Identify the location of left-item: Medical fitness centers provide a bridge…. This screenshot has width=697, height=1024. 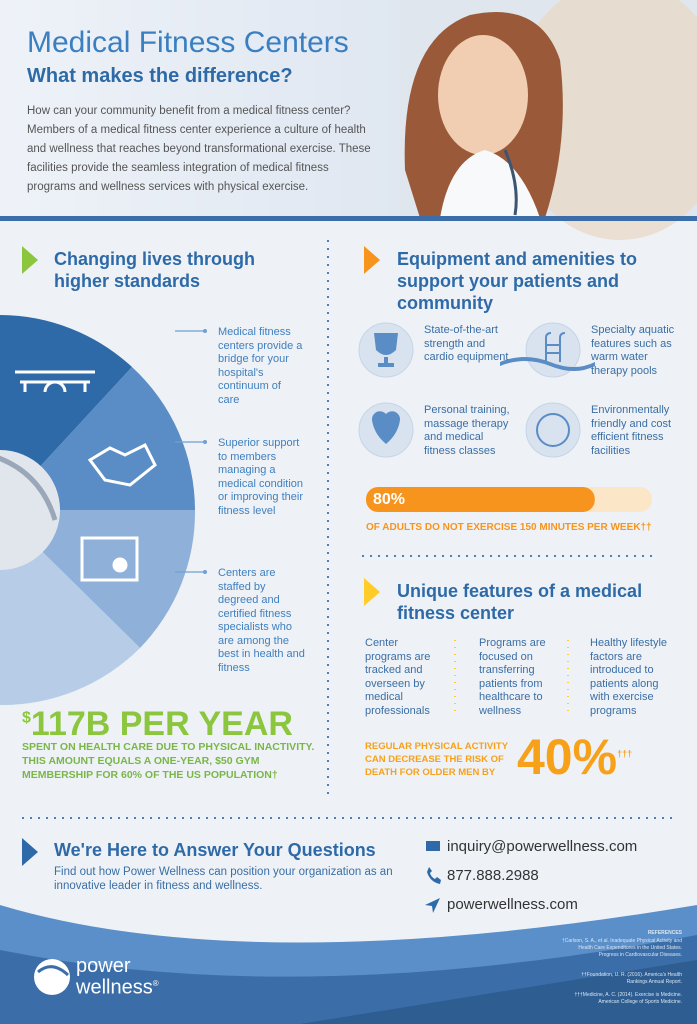
(260, 366).